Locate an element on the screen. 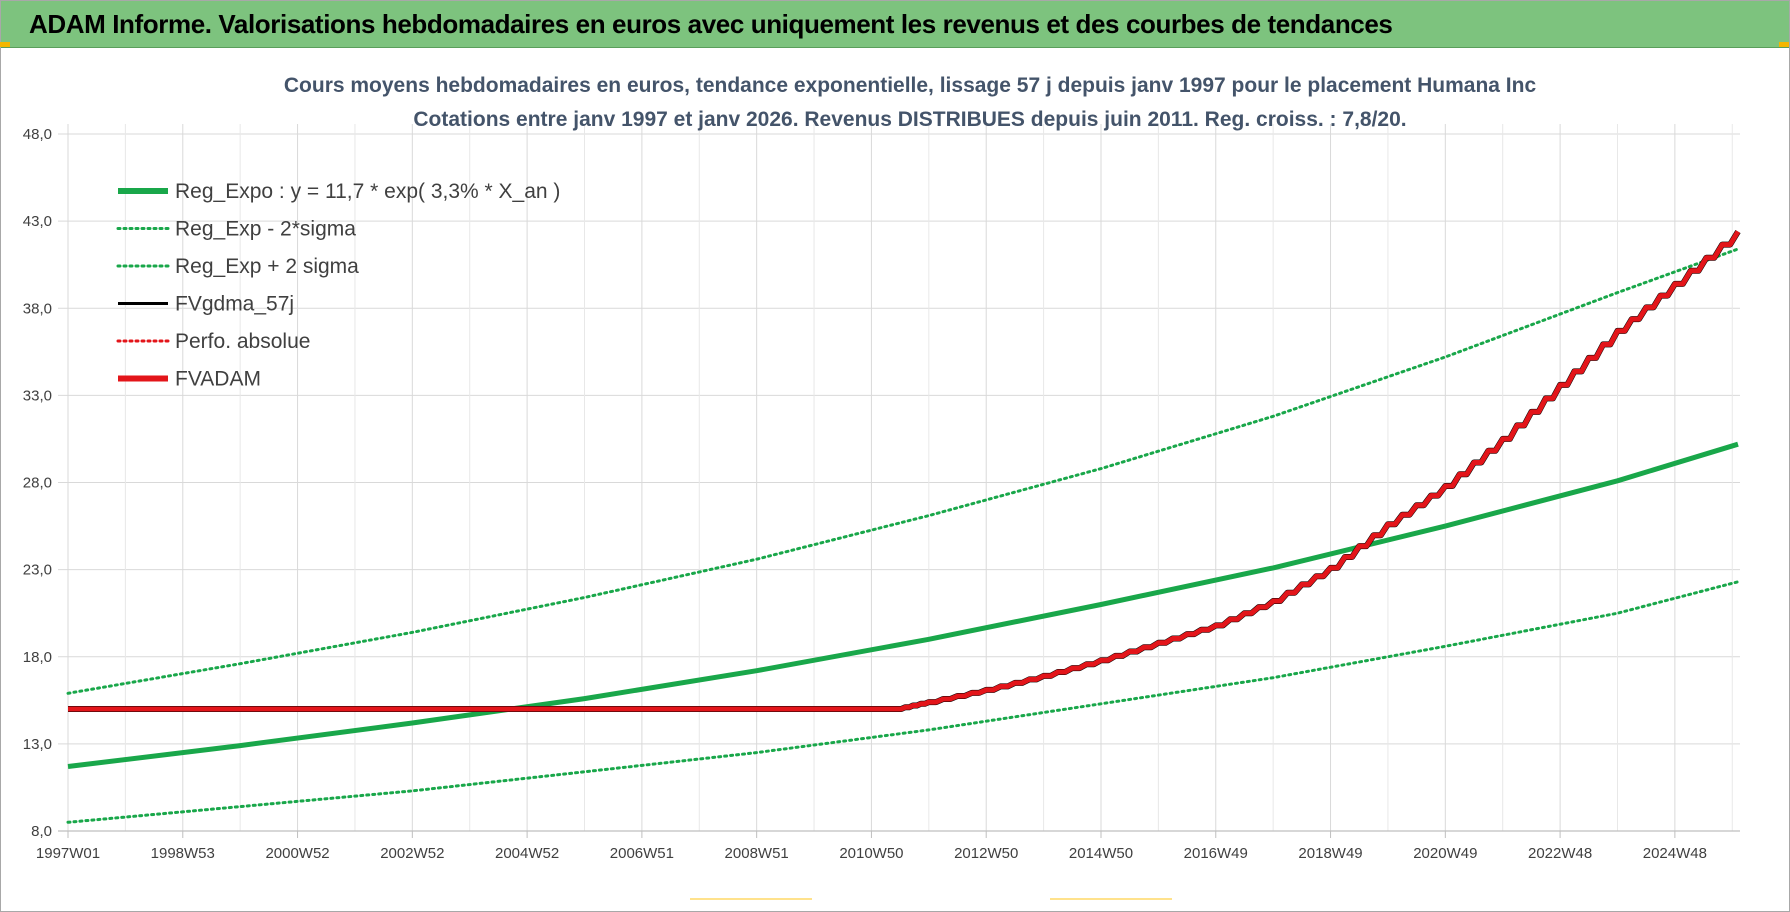  y-tick-label: 28,0 is located at coordinates (37, 483).